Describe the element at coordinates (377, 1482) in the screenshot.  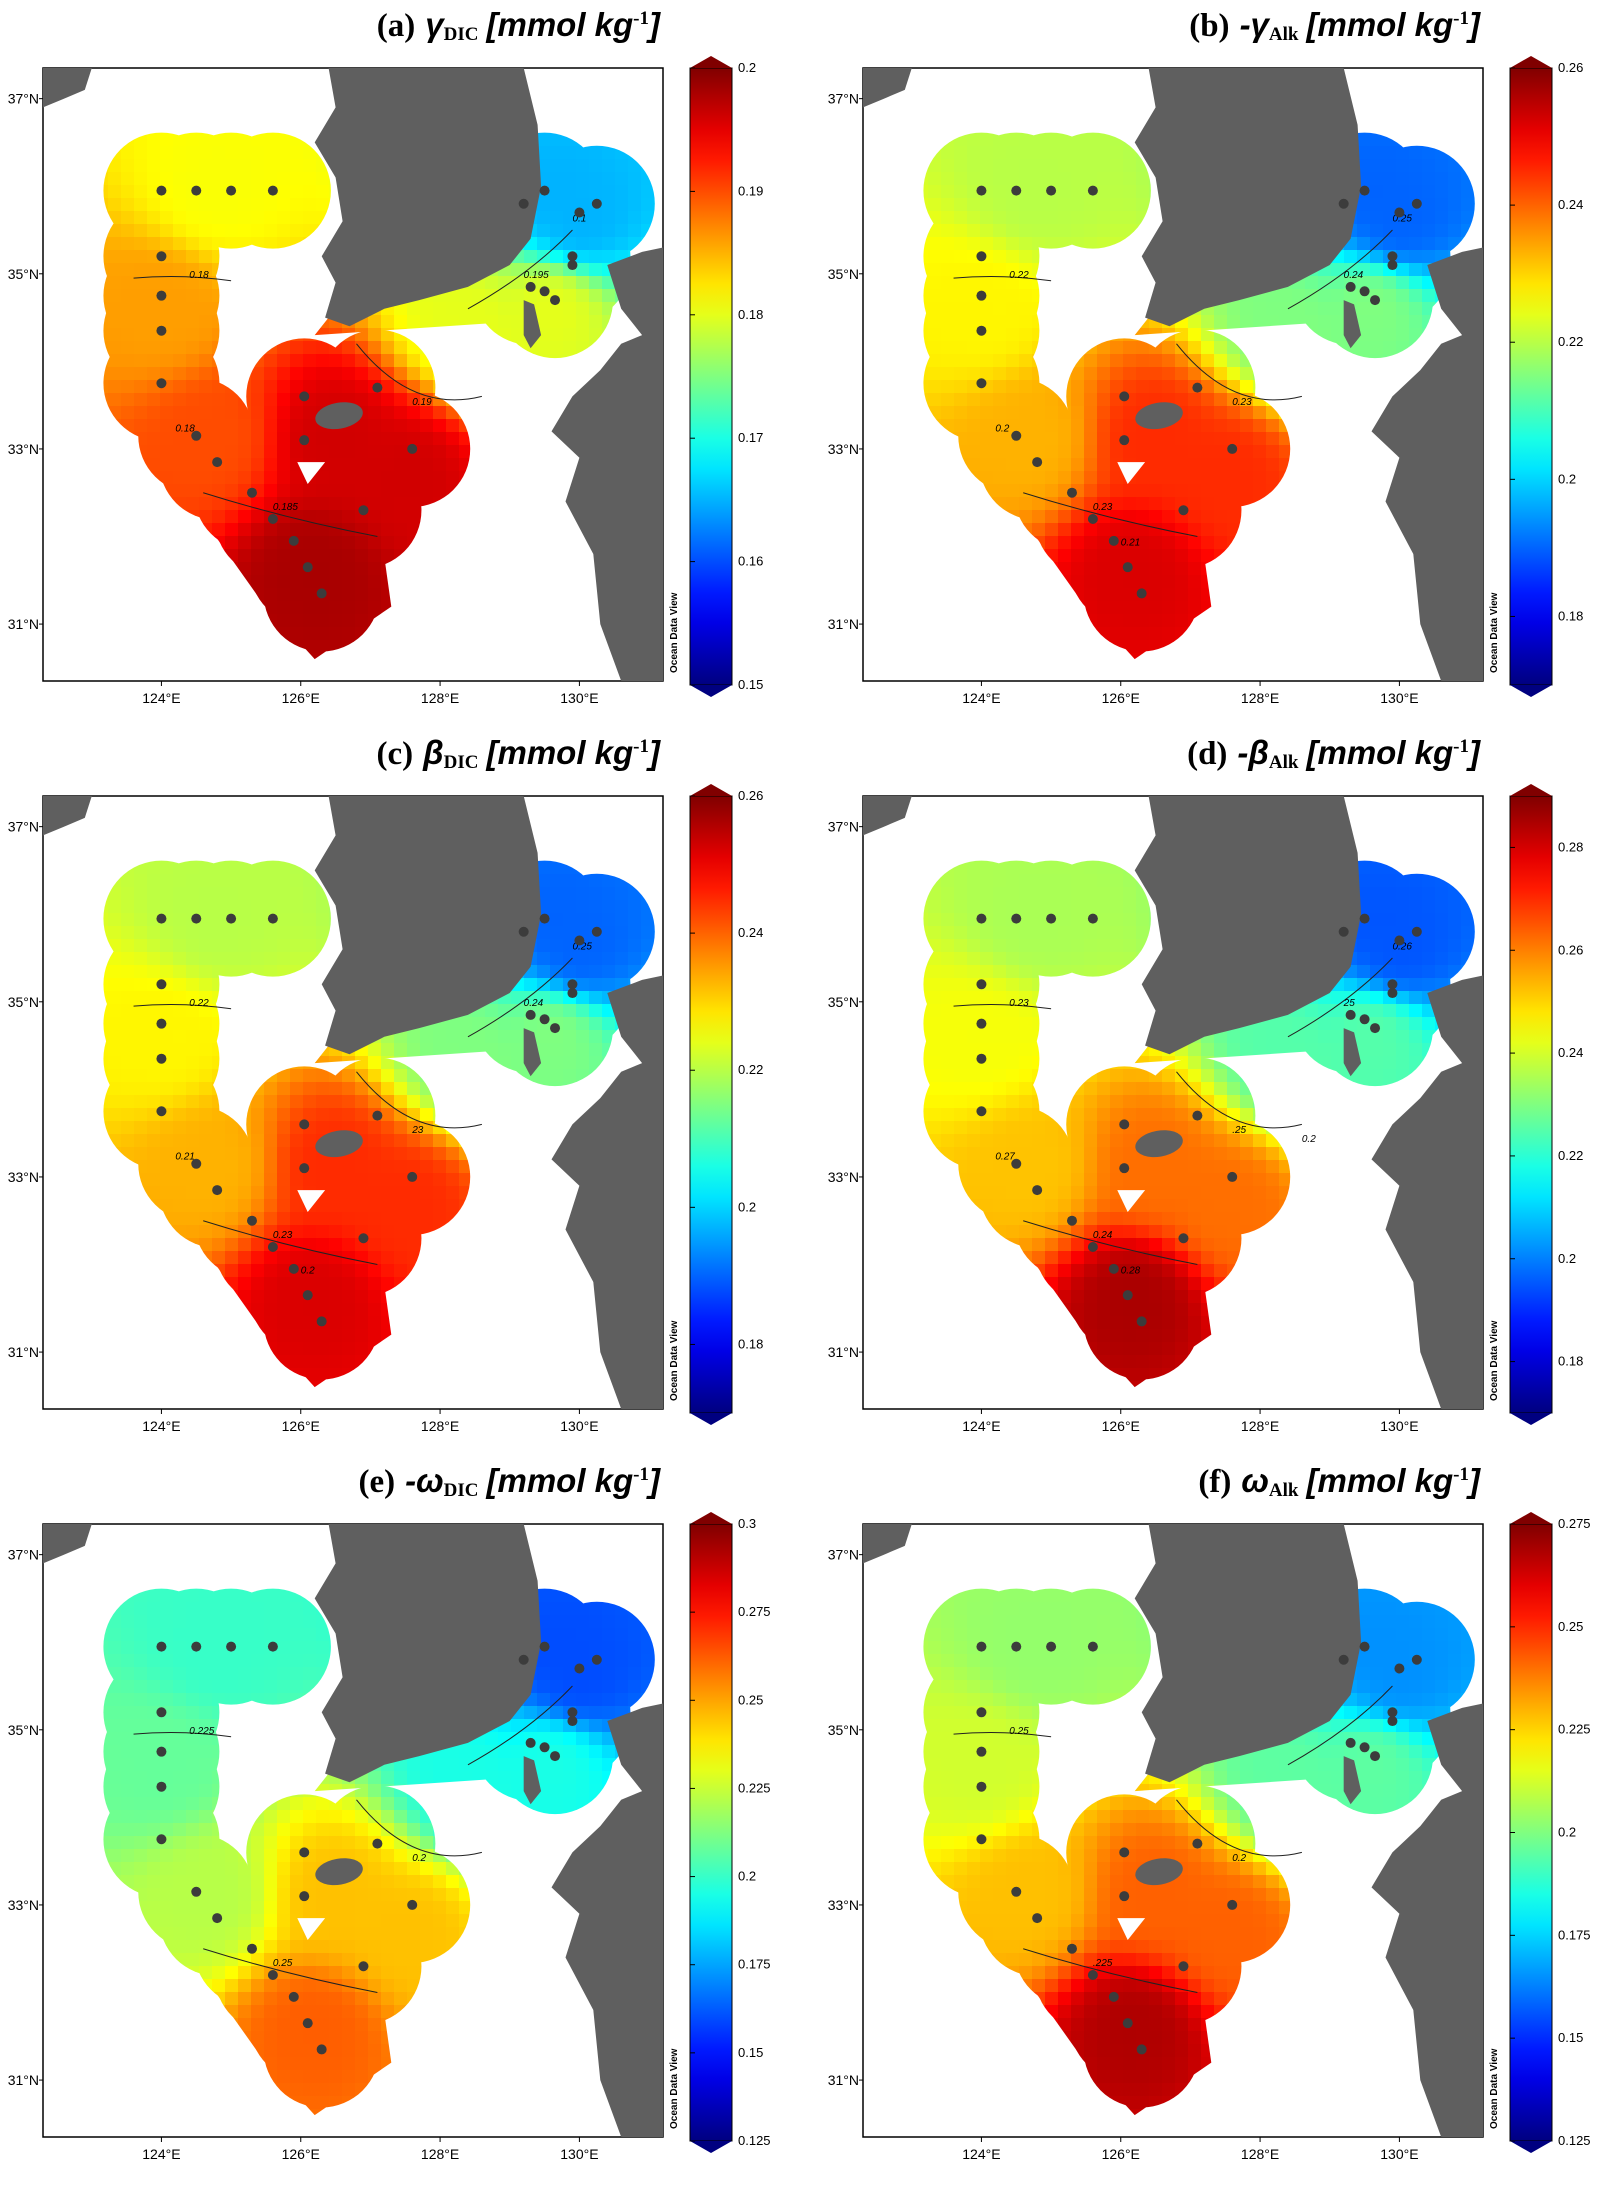
I see `panel-label: (e)` at that location.